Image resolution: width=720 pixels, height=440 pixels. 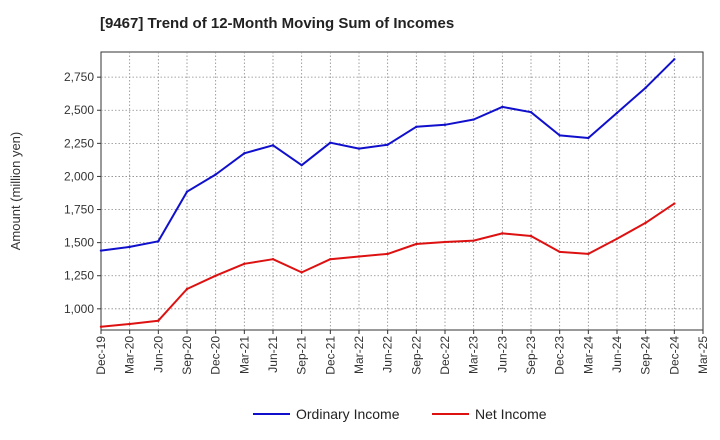 What do you see at coordinates (187, 355) in the screenshot?
I see `x-tick-label: Sep-20` at bounding box center [187, 355].